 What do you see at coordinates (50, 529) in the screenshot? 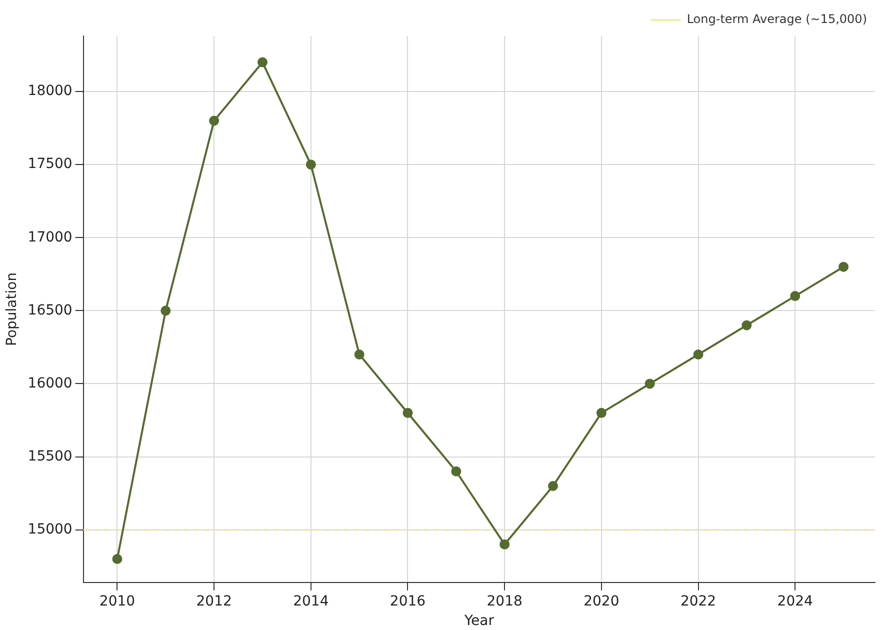
I see `y-tick-label: 15000` at bounding box center [50, 529].